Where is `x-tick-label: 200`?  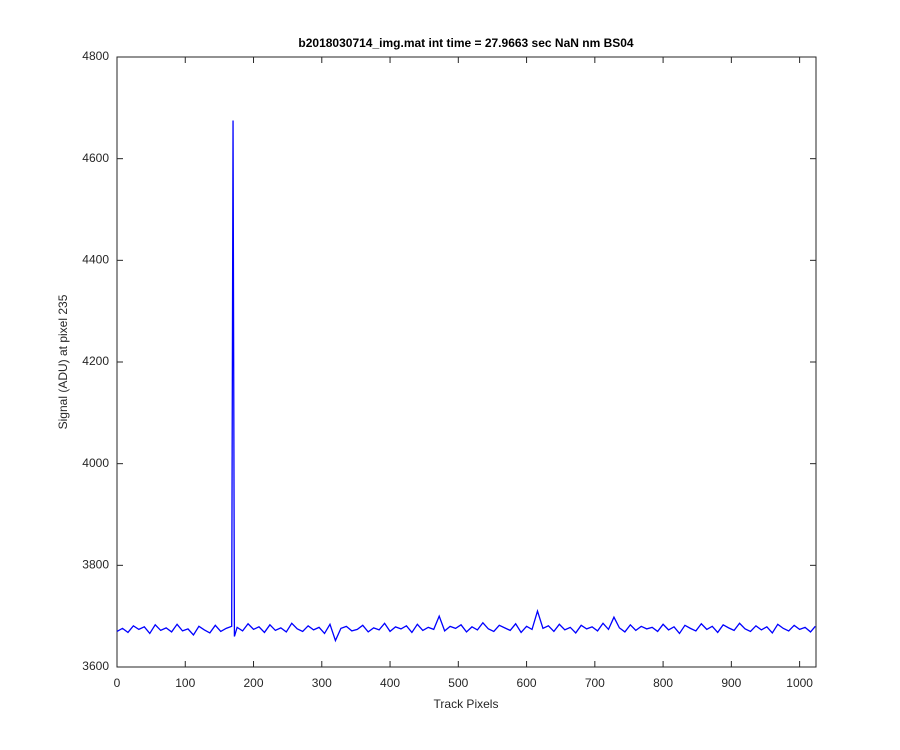
x-tick-label: 200 is located at coordinates (254, 683).